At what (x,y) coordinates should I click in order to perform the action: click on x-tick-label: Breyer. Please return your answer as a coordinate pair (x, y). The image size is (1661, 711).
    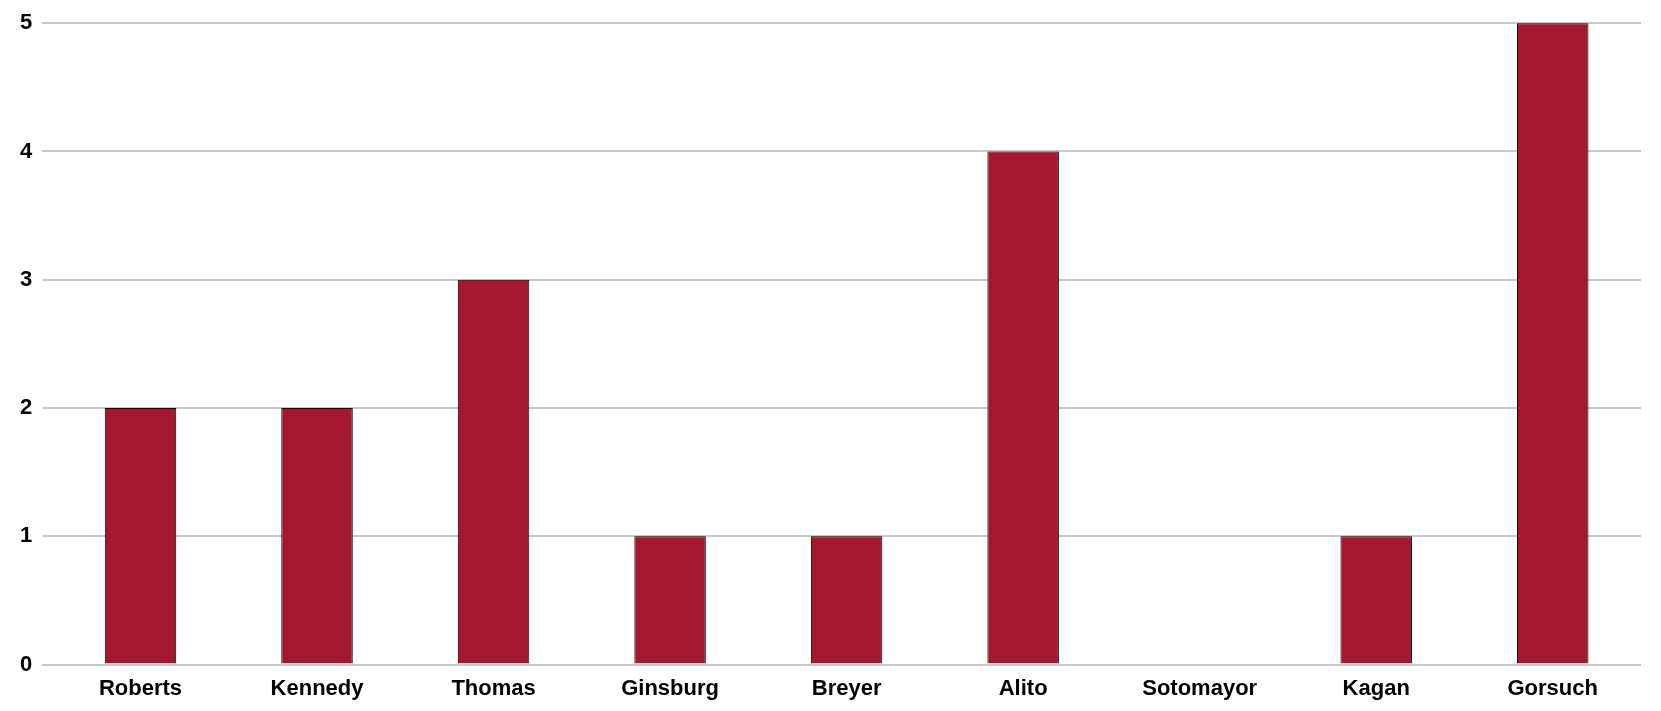
    Looking at the image, I should click on (846, 687).